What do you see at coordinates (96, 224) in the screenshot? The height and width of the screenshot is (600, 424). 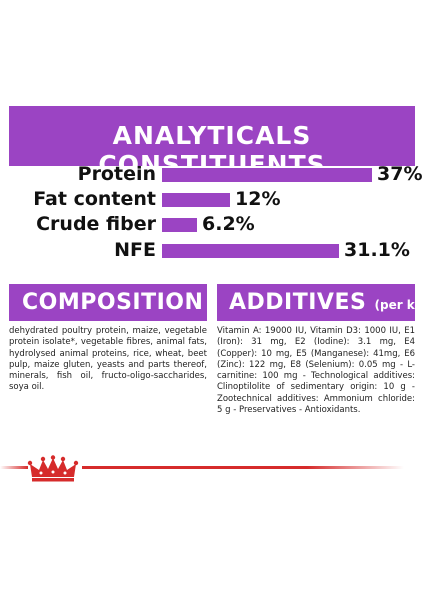 I see `analytics-row-label: Crude fiber` at bounding box center [96, 224].